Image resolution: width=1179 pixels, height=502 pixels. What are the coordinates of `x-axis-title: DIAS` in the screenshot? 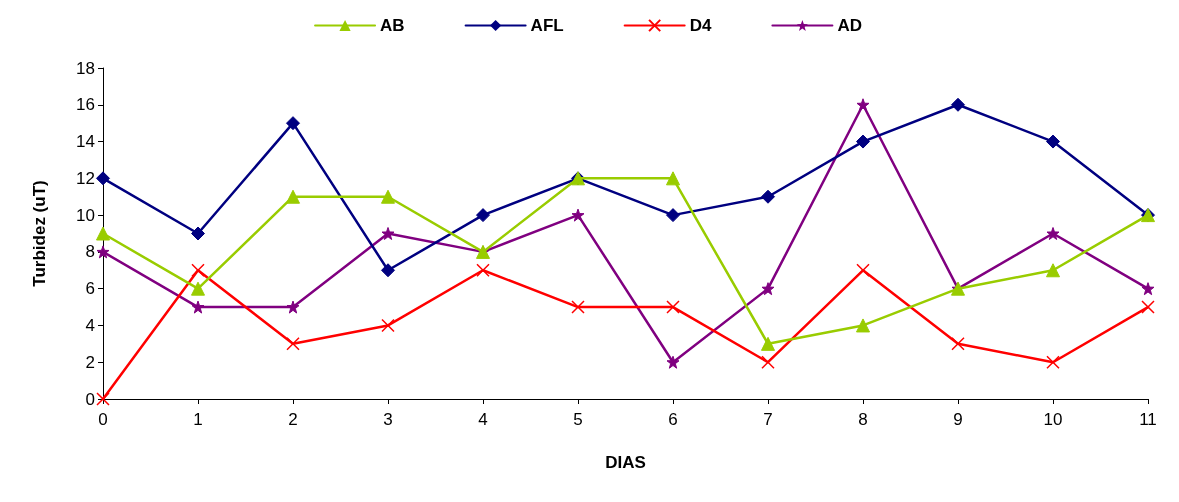 It's located at (625, 462).